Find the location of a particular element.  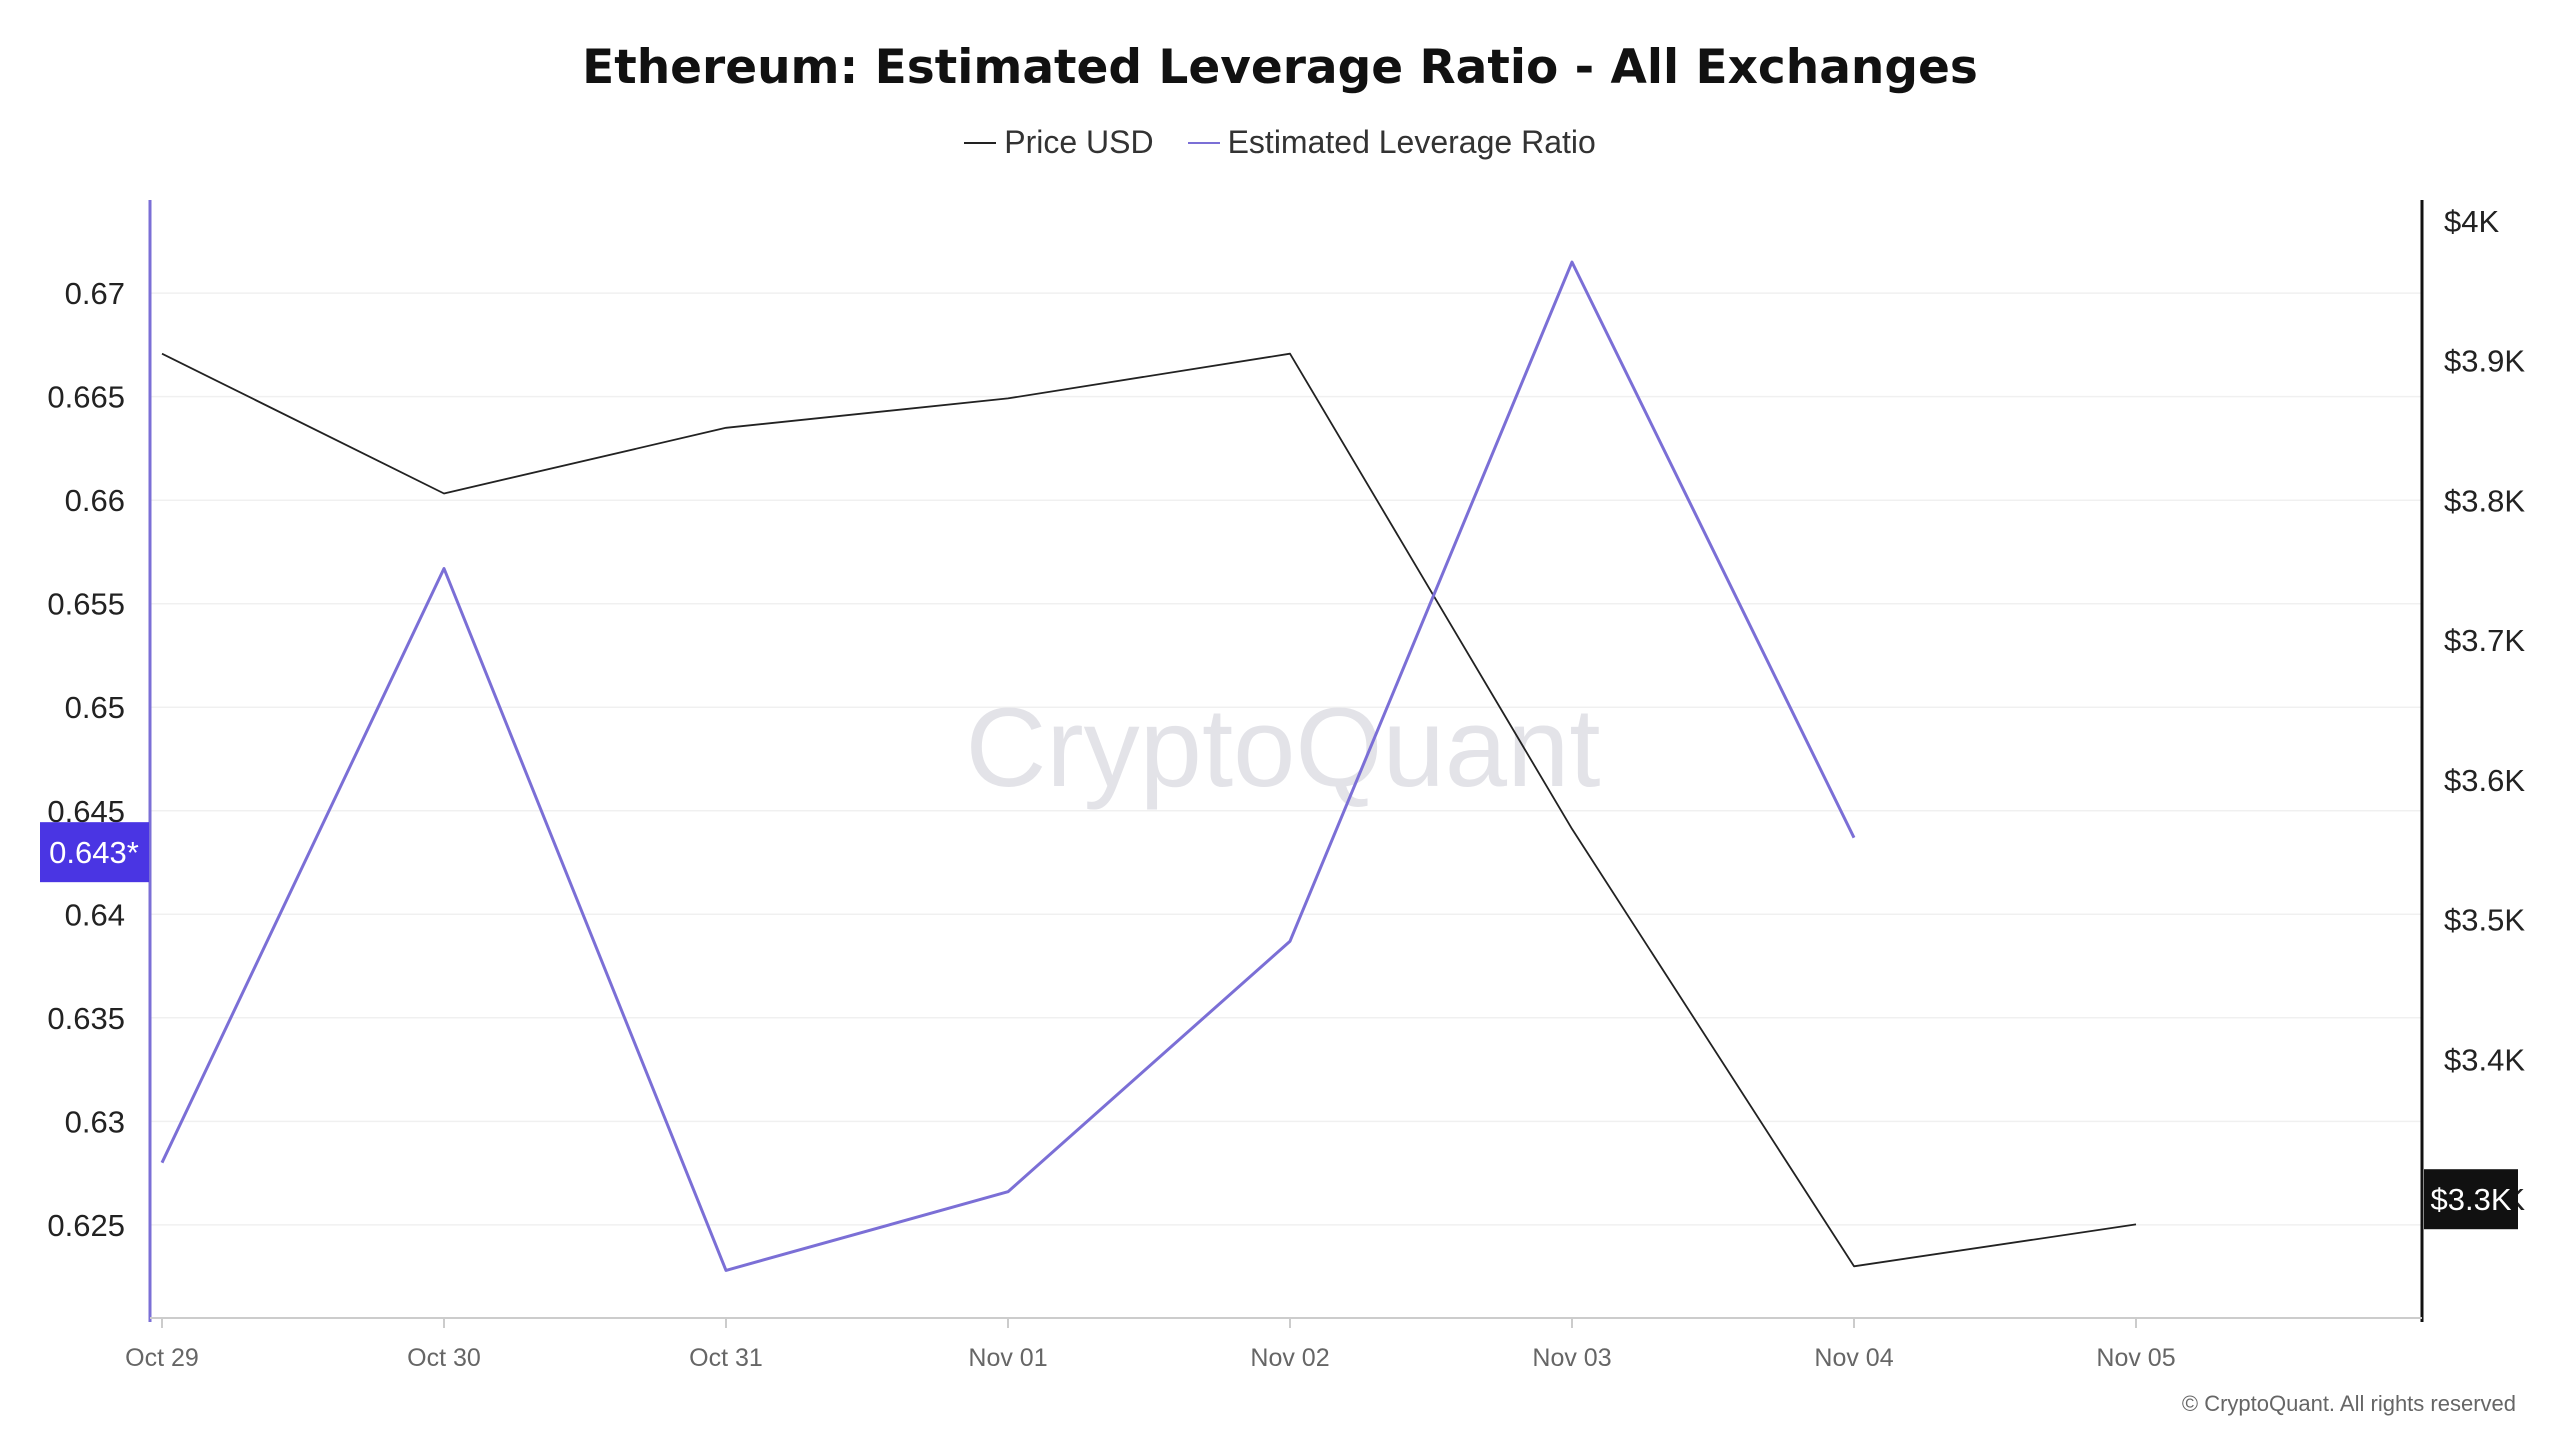

right-tick-label: $3.9K is located at coordinates (2484, 361).